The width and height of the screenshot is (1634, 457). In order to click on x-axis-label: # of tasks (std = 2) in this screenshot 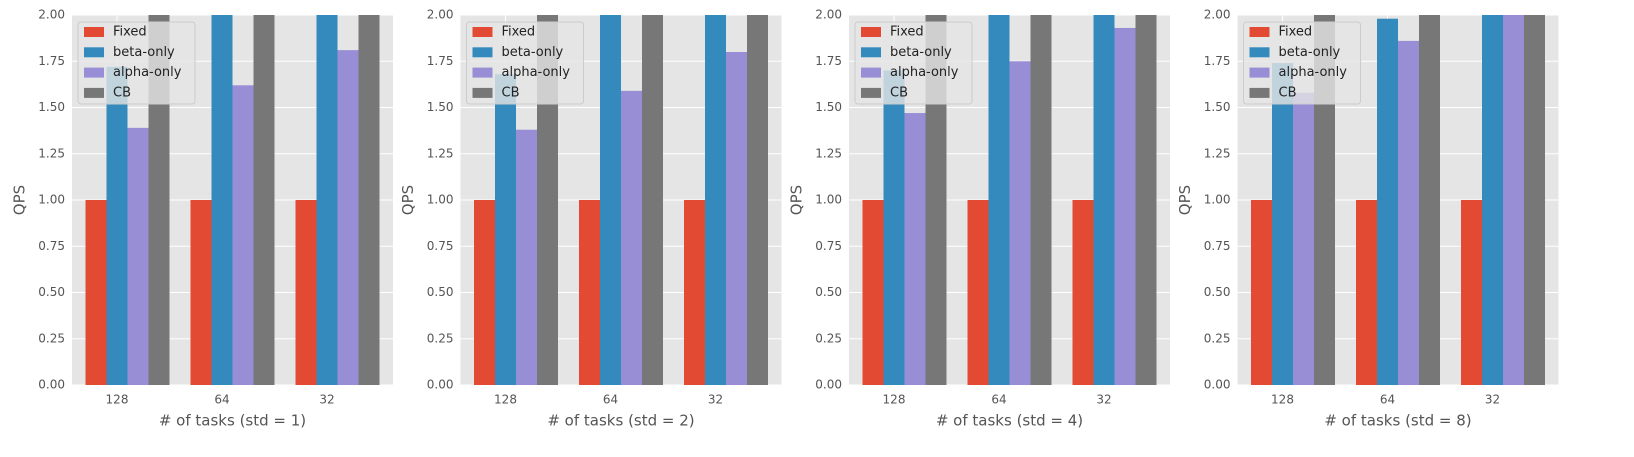, I will do `click(620, 421)`.